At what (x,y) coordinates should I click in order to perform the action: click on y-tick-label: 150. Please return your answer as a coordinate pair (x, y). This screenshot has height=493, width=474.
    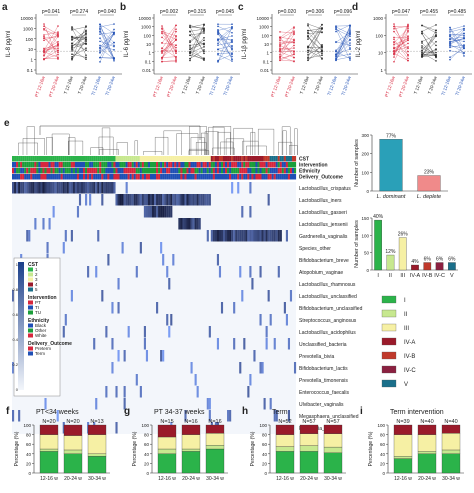
    Looking at the image, I should click on (365, 218).